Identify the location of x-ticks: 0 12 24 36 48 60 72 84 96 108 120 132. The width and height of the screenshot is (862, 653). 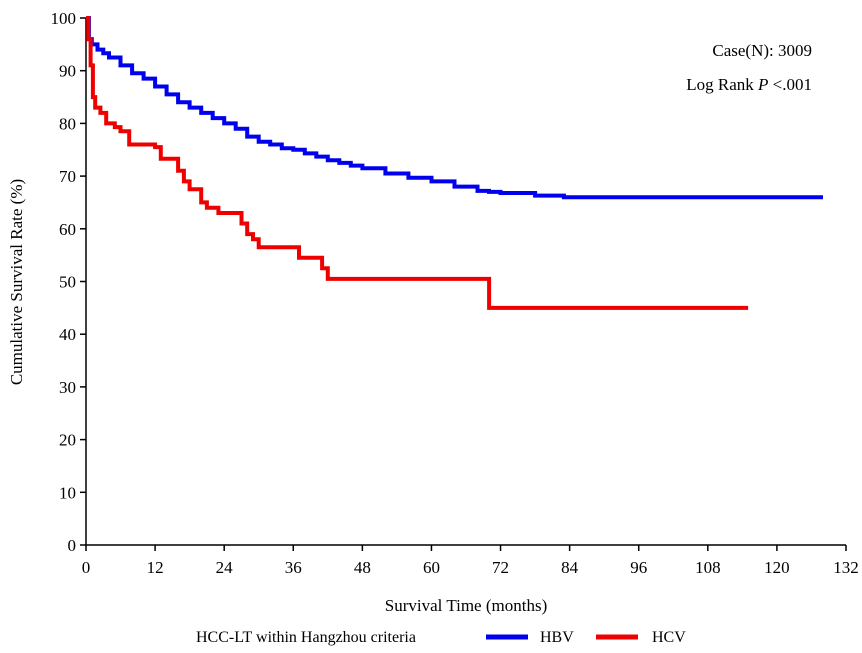
(470, 561).